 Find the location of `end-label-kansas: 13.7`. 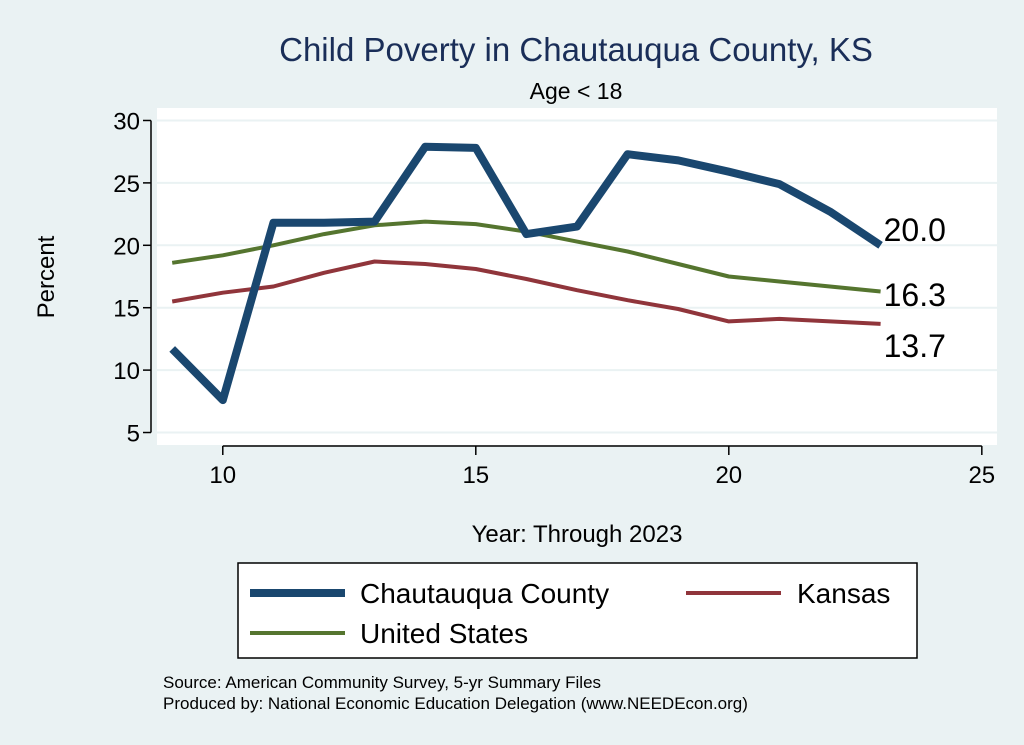

end-label-kansas: 13.7 is located at coordinates (915, 346).